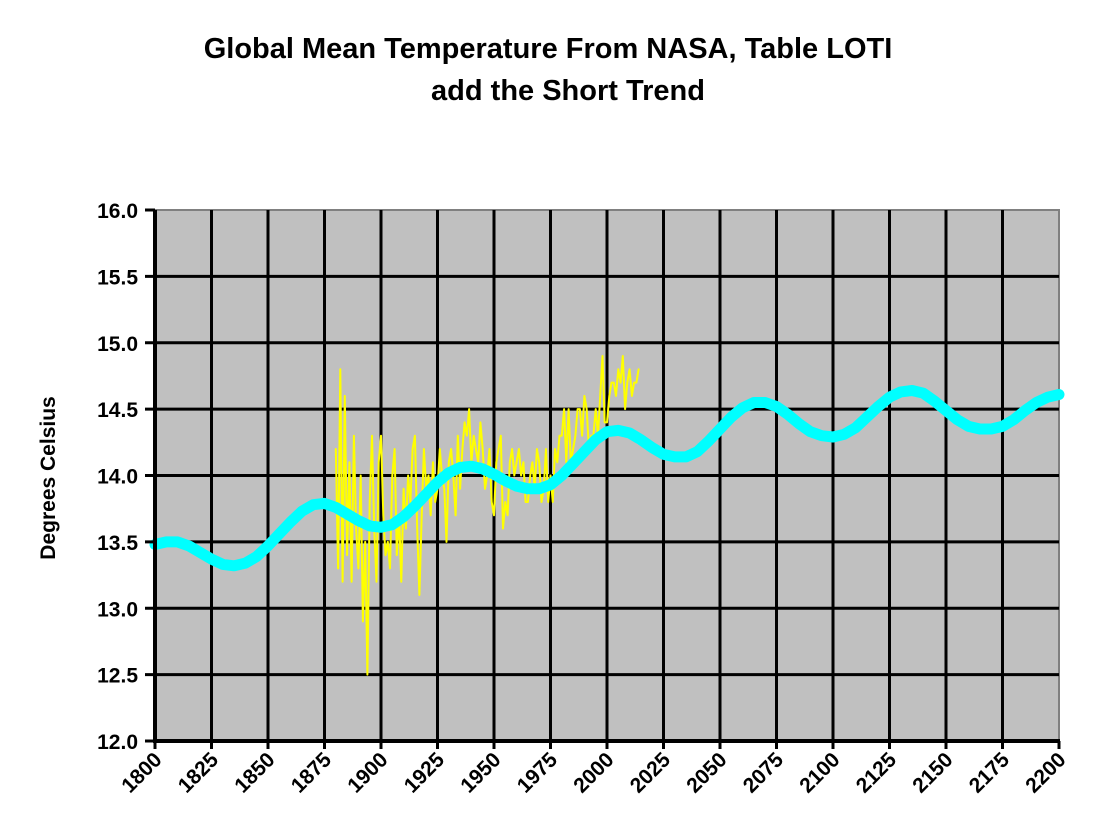 The width and height of the screenshot is (1096, 840). Describe the element at coordinates (651, 773) in the screenshot. I see `x-tick-label: 2025` at that location.